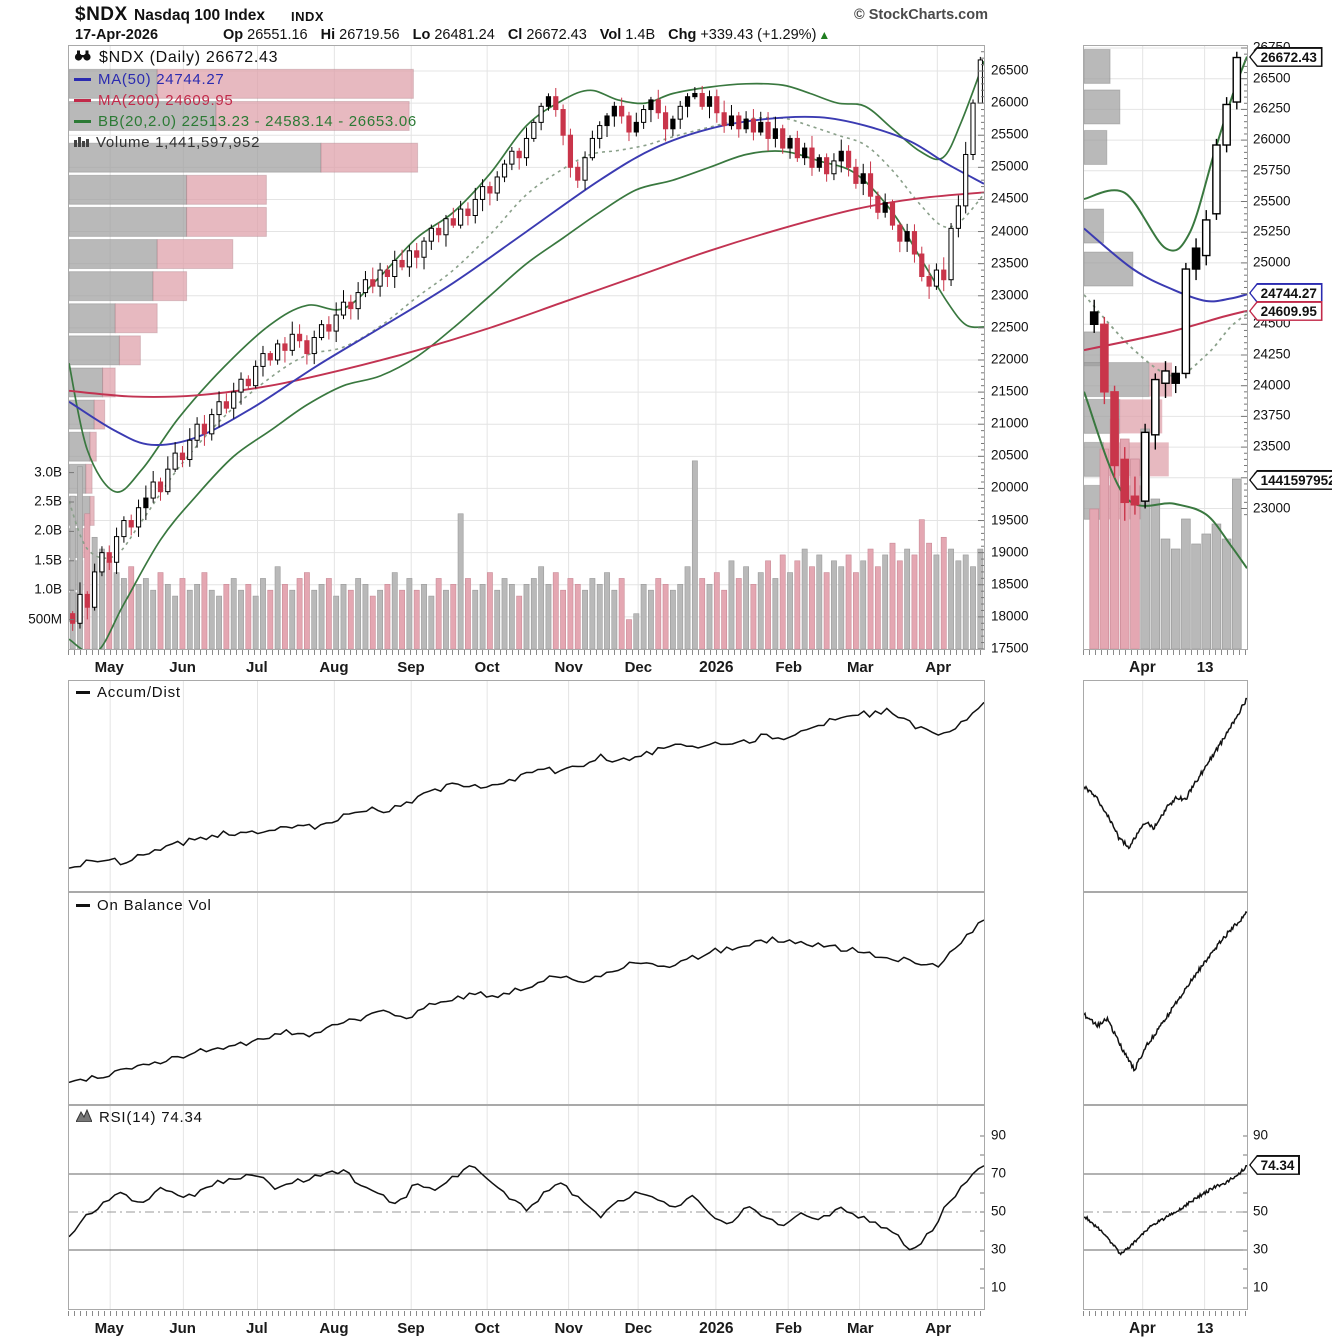 The image size is (1332, 1340). What do you see at coordinates (526, 1207) in the screenshot?
I see `rsi-main-line` at bounding box center [526, 1207].